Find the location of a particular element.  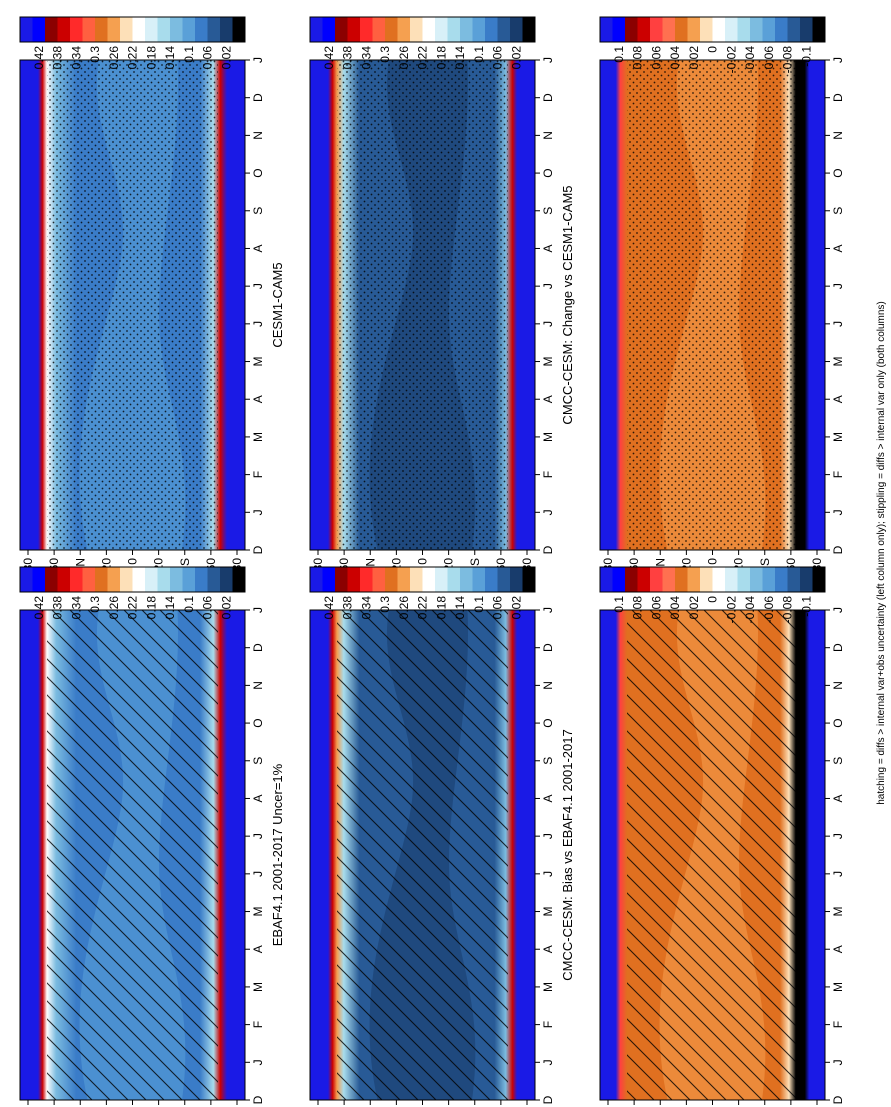

colorbar-label: 0.3 is located at coordinates (95, 604).